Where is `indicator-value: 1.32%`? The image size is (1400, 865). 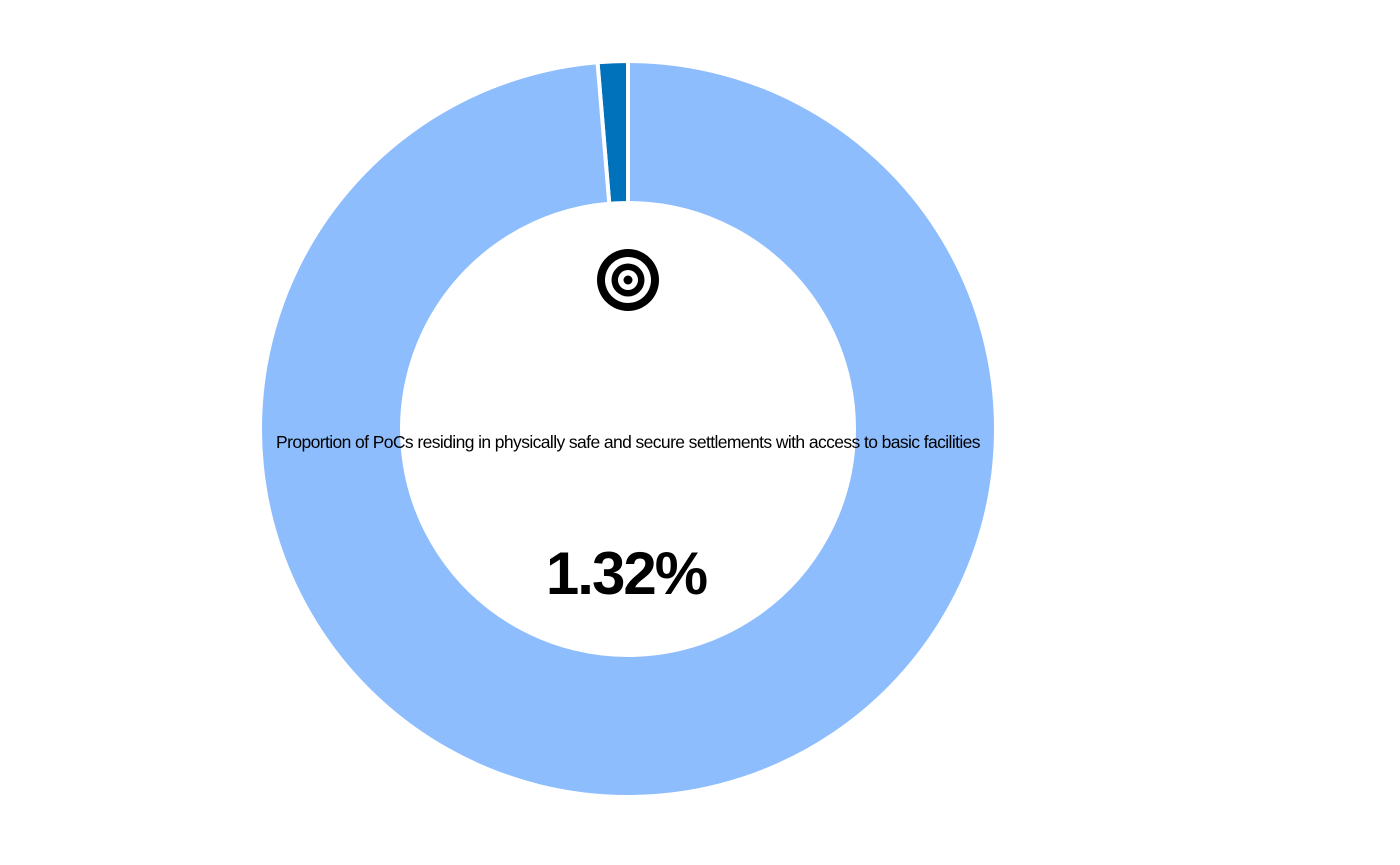 indicator-value: 1.32% is located at coordinates (626, 573).